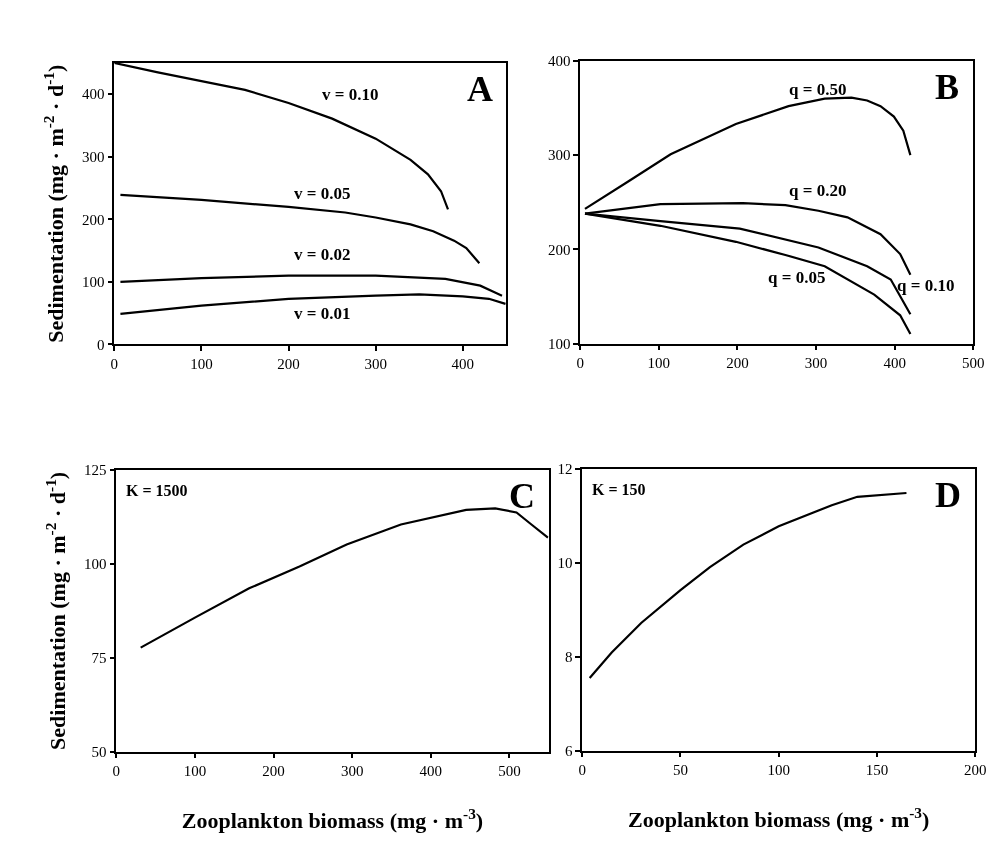 This screenshot has height=844, width=1002. What do you see at coordinates (99, 751) in the screenshot?
I see `y-tick-label: 50` at bounding box center [99, 751].